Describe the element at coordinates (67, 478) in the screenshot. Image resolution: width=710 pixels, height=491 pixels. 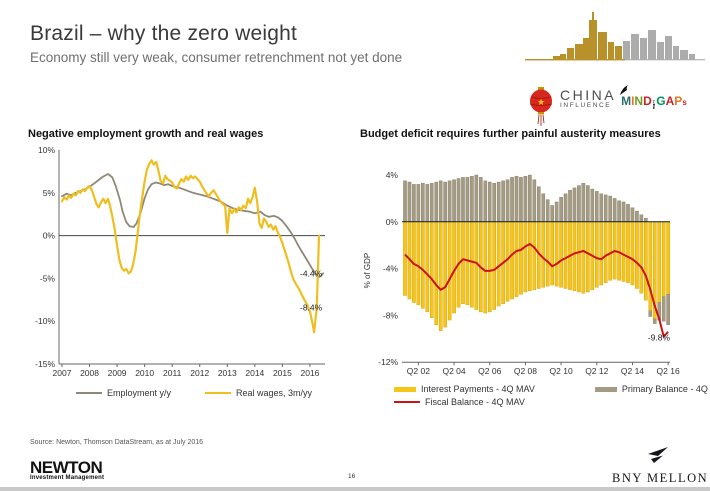
I see `newton-tagline: Investment Management` at that location.